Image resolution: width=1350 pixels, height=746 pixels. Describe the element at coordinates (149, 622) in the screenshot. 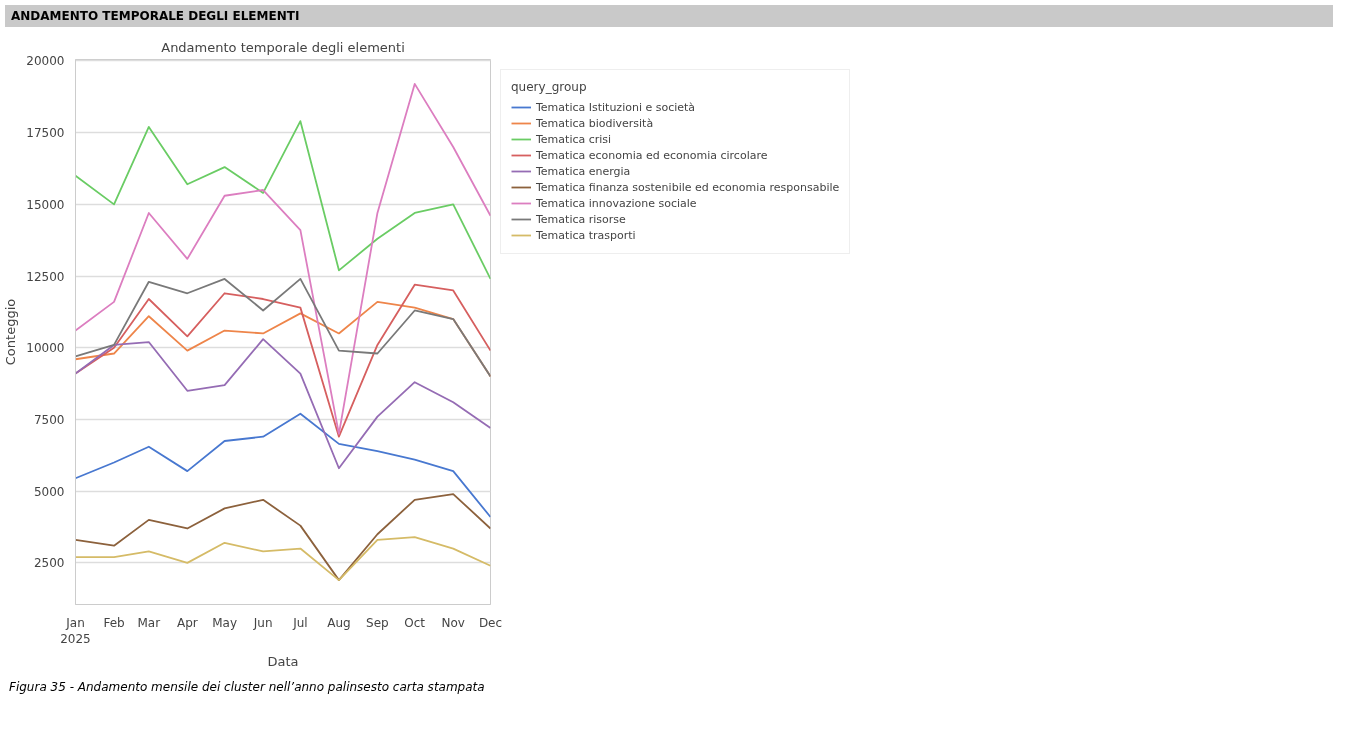

I see `x-tick-label: Mar` at that location.